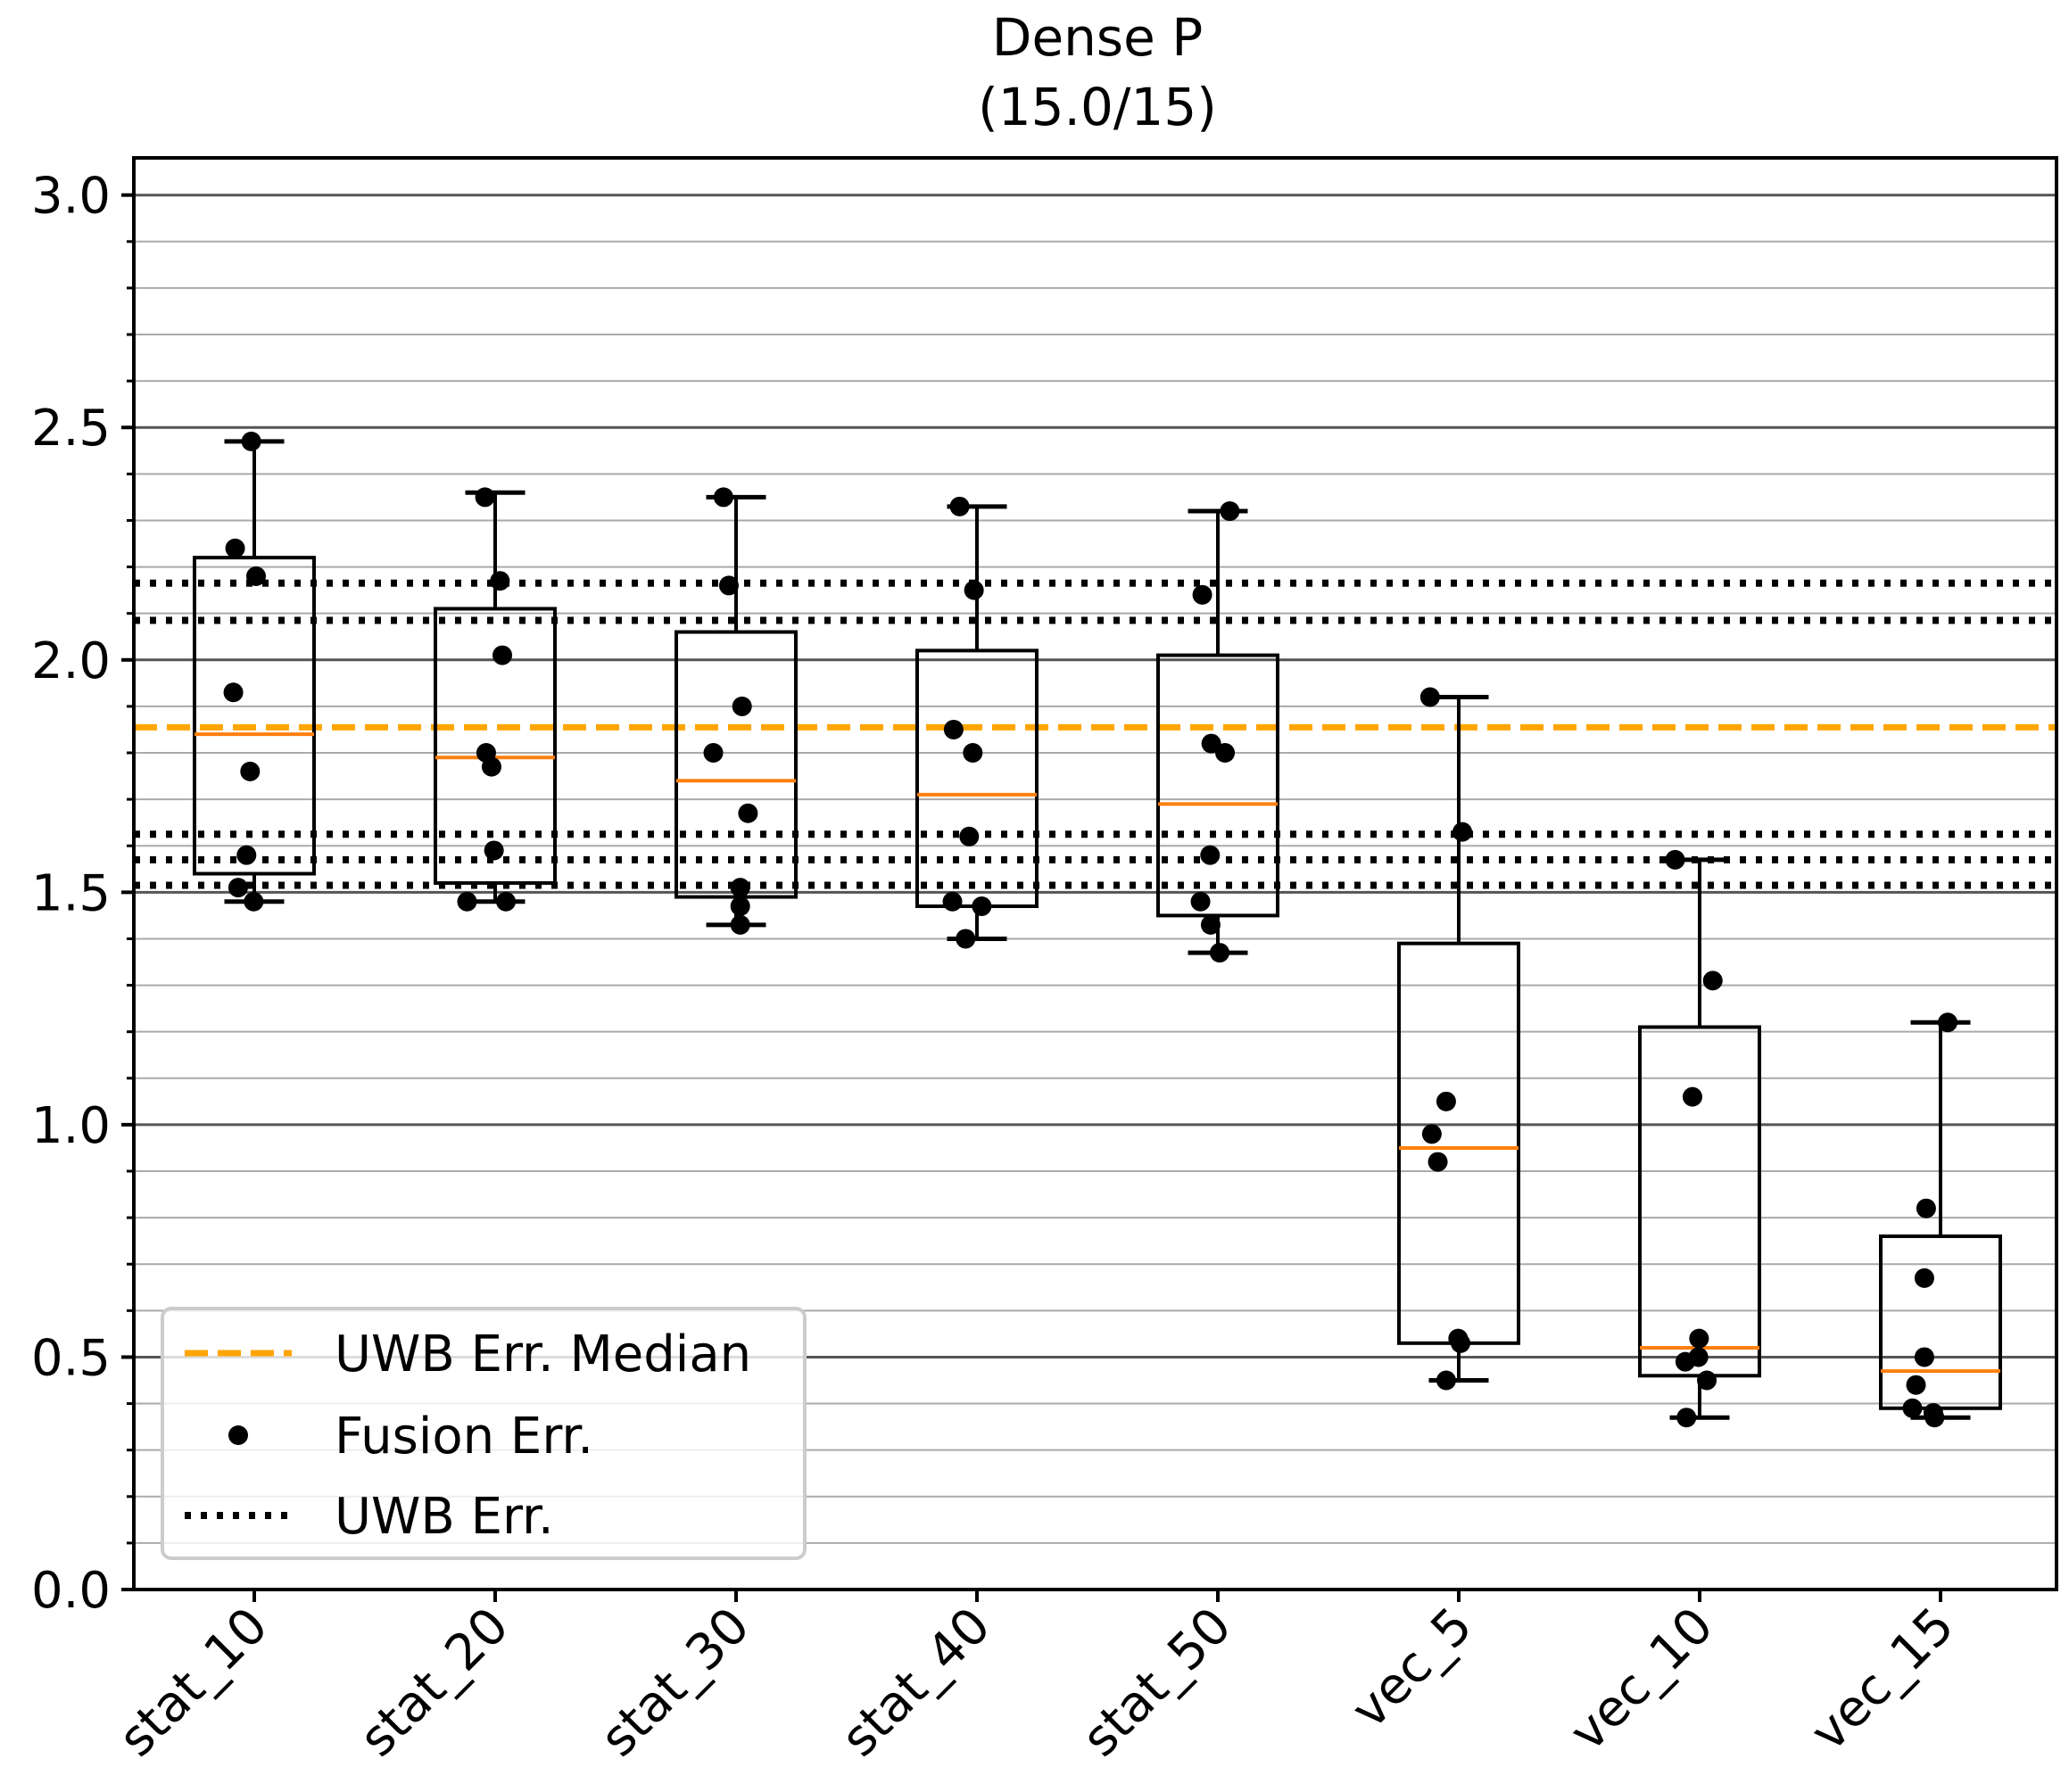 The height and width of the screenshot is (1792, 2069). Describe the element at coordinates (71, 893) in the screenshot. I see `y-tick-label: 1.5` at that location.